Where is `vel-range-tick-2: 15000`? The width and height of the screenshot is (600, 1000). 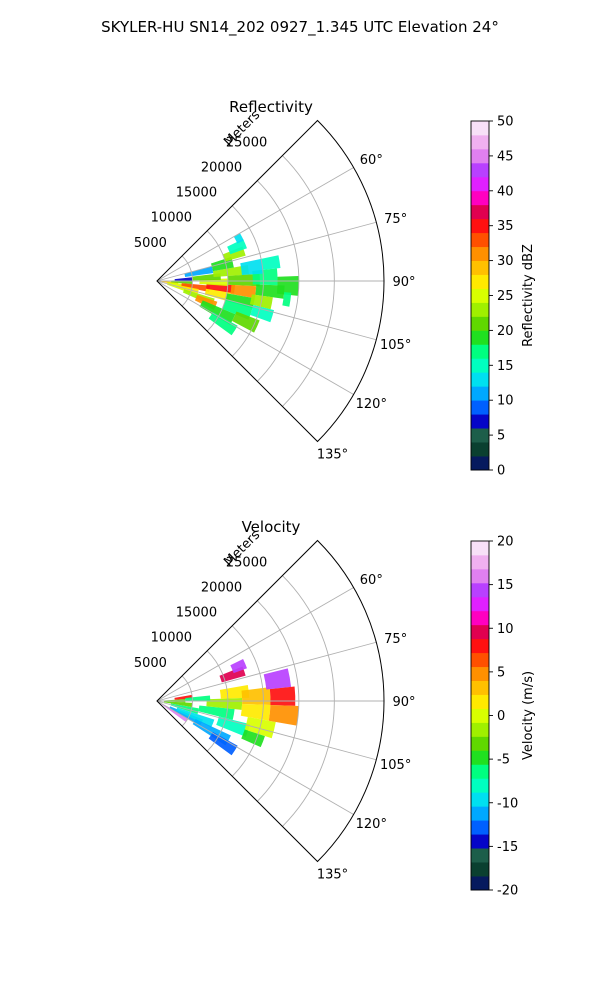
vel-range-tick-2: 15000 is located at coordinates (196, 613).